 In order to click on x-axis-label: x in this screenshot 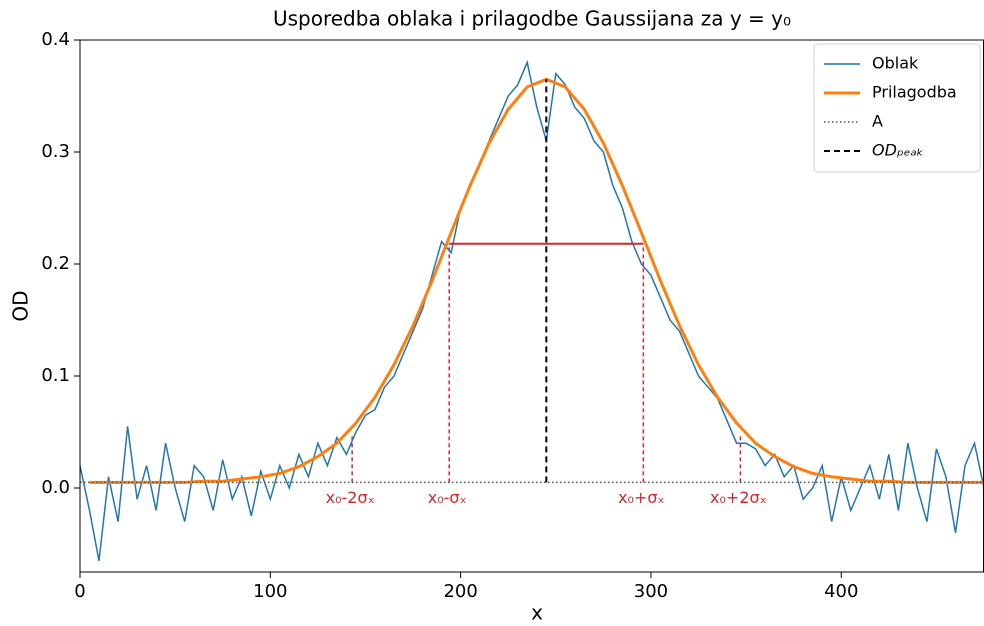, I will do `click(537, 613)`.